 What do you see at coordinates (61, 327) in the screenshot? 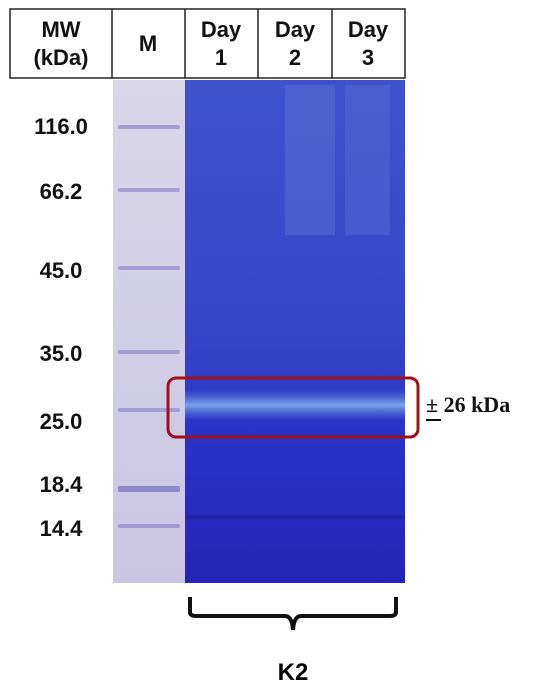
I see `marker-labels: 116.0 66.2 45.0 35.0 25.0 18.4 14.4` at bounding box center [61, 327].